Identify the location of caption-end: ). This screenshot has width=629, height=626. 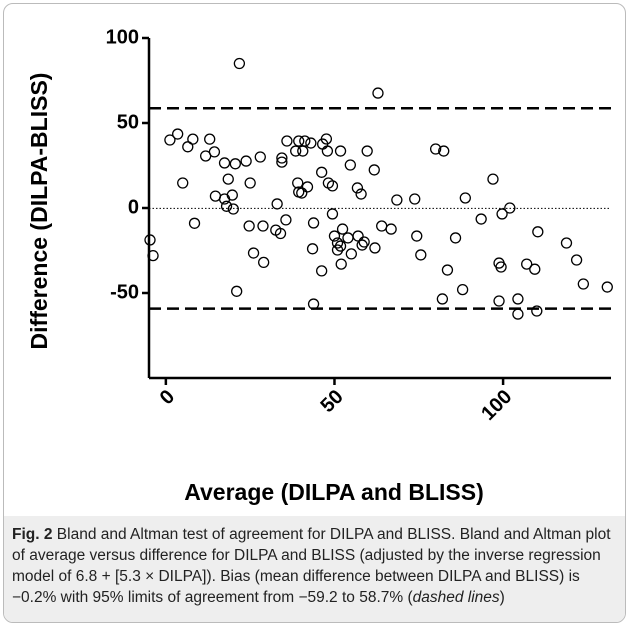
(502, 597).